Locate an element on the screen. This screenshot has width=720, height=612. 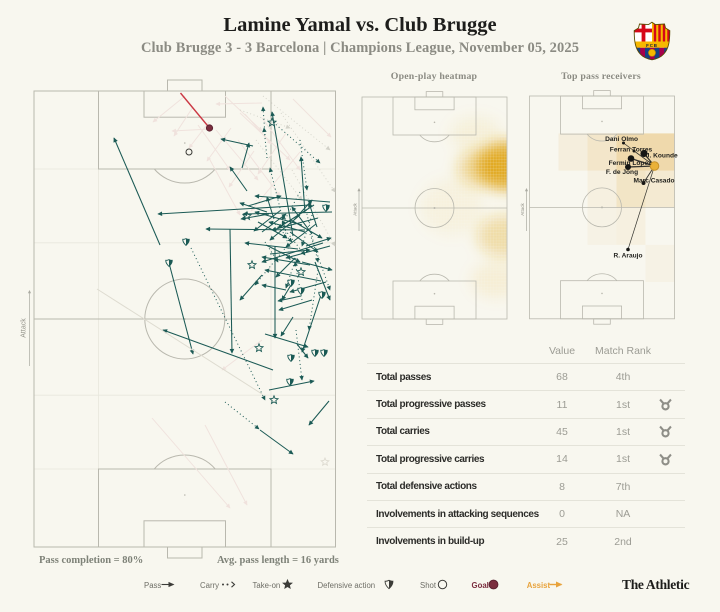
svg-text: R. Araujo is located at coordinates (627, 256).